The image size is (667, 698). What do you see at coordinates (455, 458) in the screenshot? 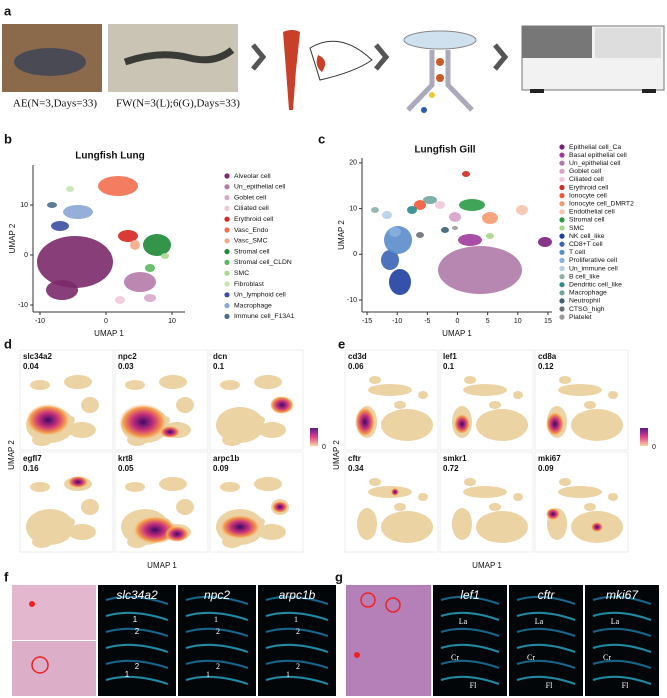
I see `gene-name: smkr1` at bounding box center [455, 458].